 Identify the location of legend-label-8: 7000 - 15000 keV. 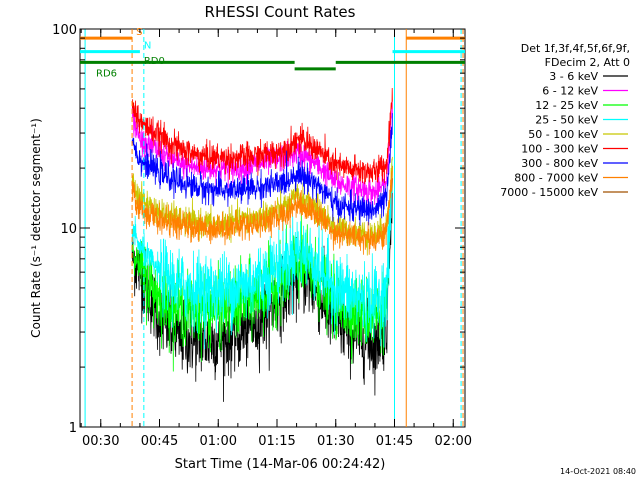
(549, 192).